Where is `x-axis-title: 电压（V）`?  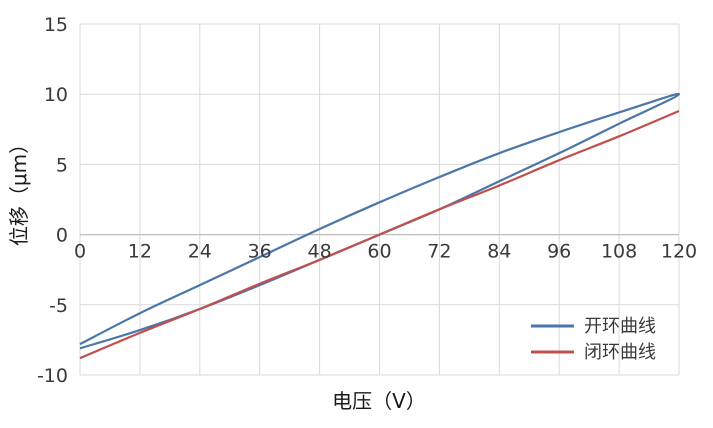 x-axis-title: 电压（V） is located at coordinates (379, 401).